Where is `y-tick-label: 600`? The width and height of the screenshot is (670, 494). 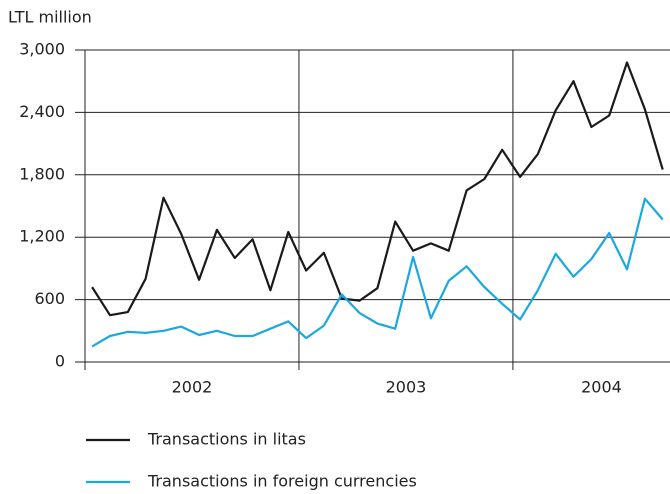 y-tick-label: 600 is located at coordinates (49, 298).